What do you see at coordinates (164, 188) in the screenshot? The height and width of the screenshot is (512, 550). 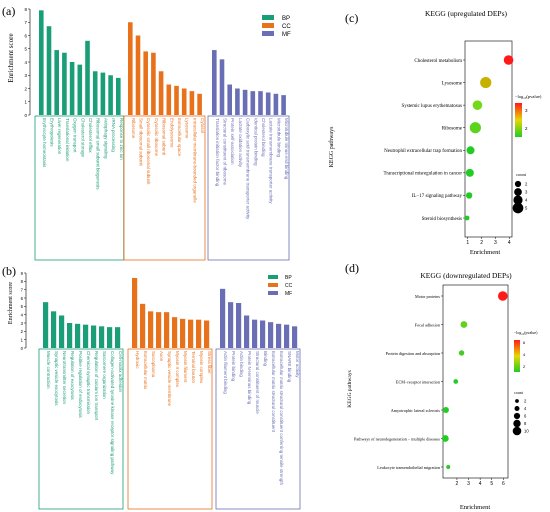 I see `group-box-a` at bounding box center [164, 188].